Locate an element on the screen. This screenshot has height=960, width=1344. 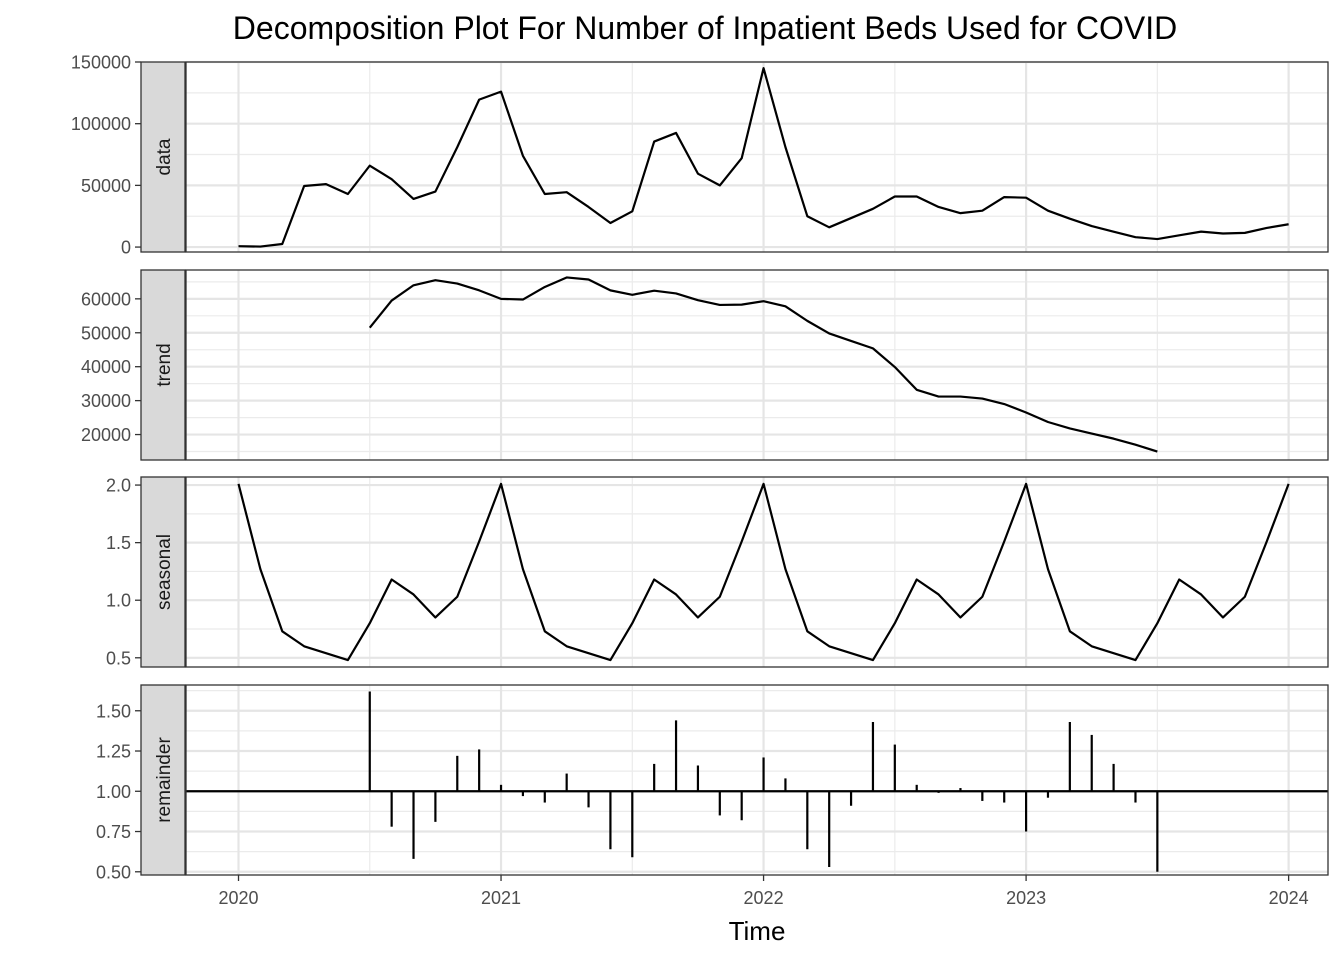
strip-trend is located at coordinates (163, 365).